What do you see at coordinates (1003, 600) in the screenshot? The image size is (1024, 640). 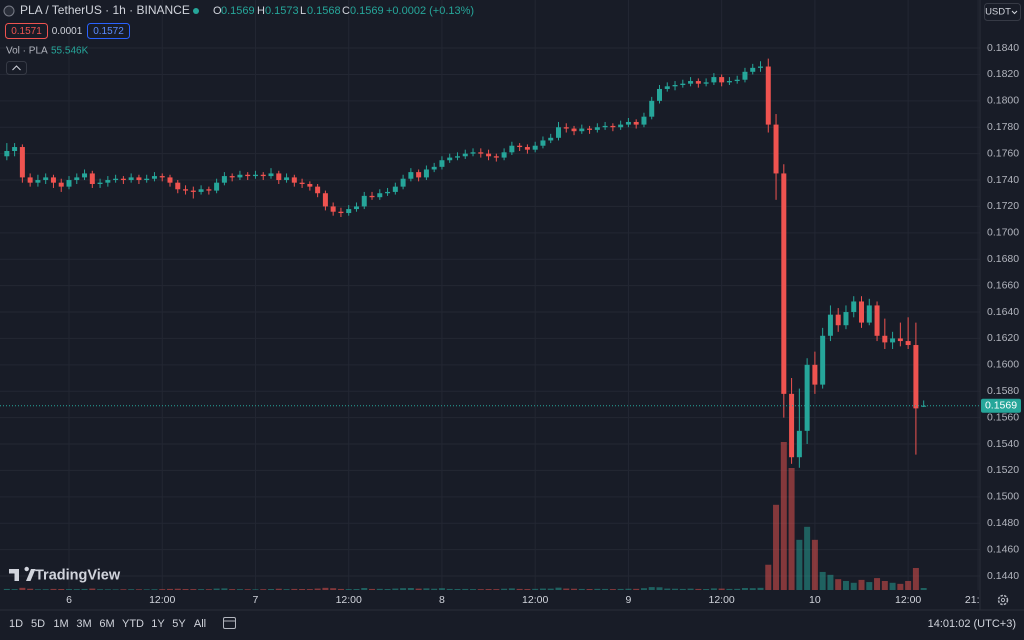 I see `settings-icon` at bounding box center [1003, 600].